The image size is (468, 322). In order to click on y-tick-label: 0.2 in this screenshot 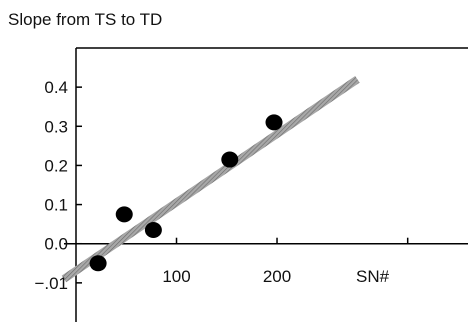, I will do `click(56, 165)`.